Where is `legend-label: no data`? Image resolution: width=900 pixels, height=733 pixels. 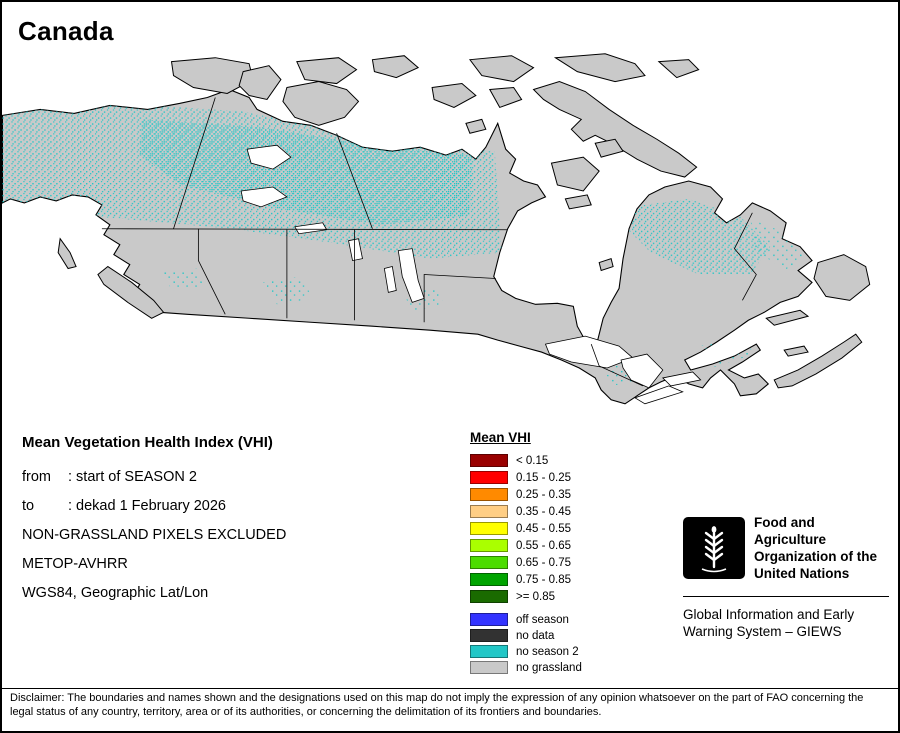
legend-label: no data is located at coordinates (535, 635).